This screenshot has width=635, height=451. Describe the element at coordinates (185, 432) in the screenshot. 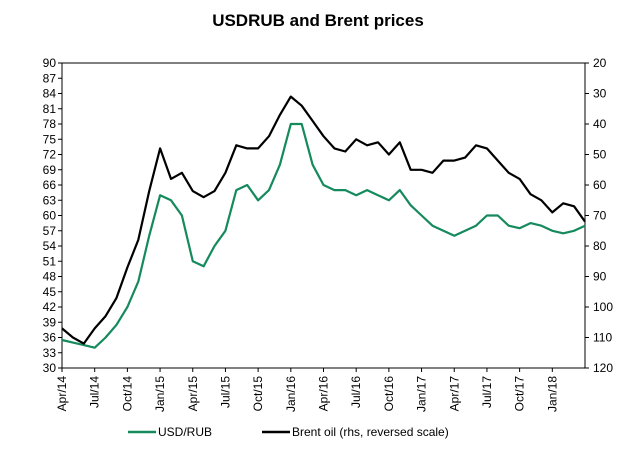

I see `legend-label: USD/RUB` at that location.